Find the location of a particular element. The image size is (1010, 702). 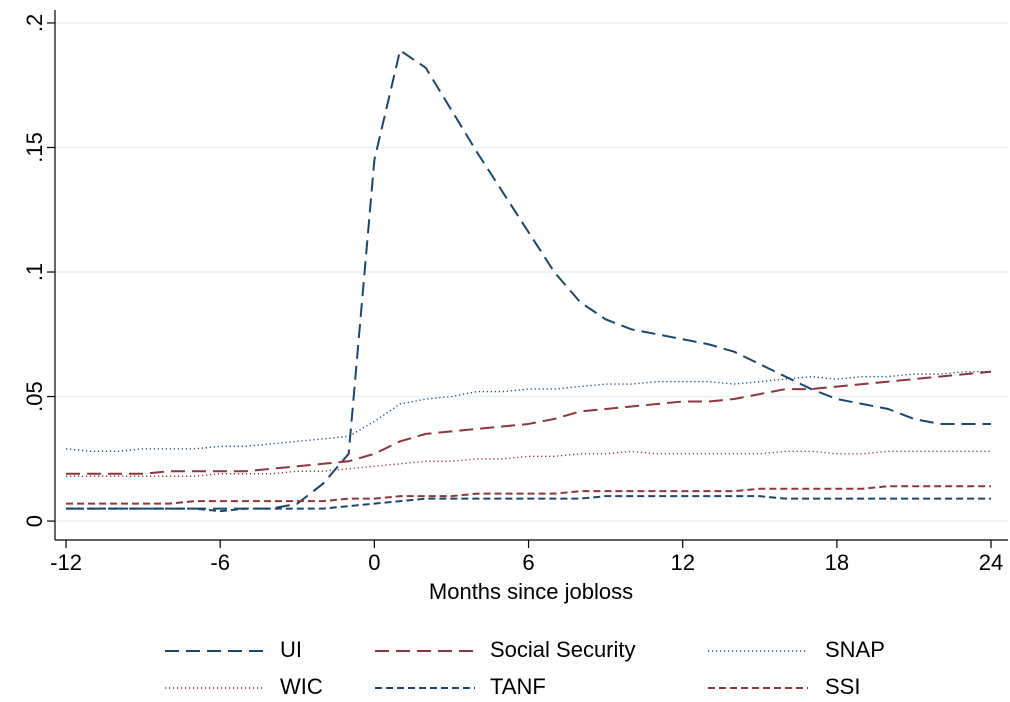

legend-label: SSI is located at coordinates (842, 686).